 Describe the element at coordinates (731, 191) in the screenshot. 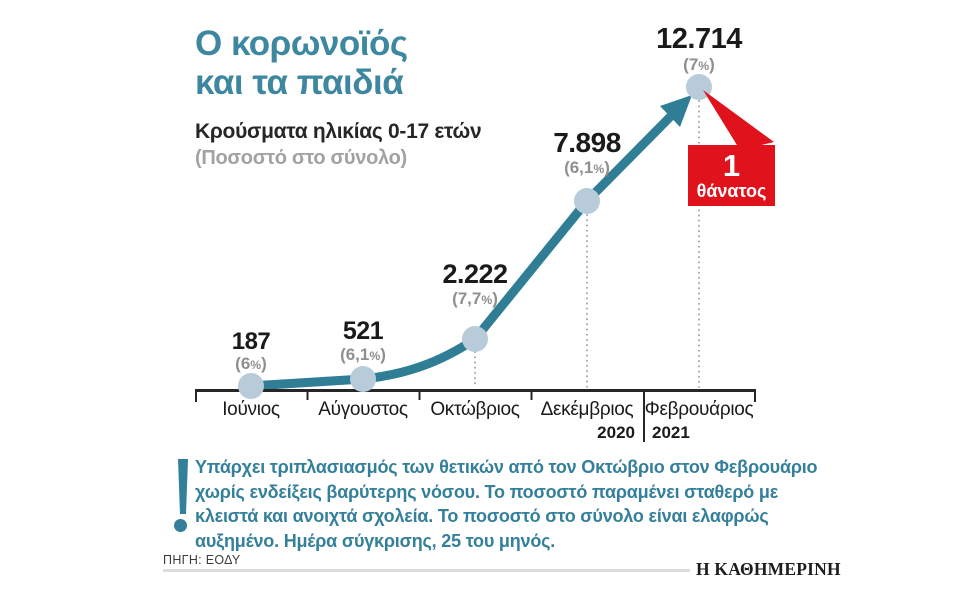

I see `death-label: θάνατος` at that location.